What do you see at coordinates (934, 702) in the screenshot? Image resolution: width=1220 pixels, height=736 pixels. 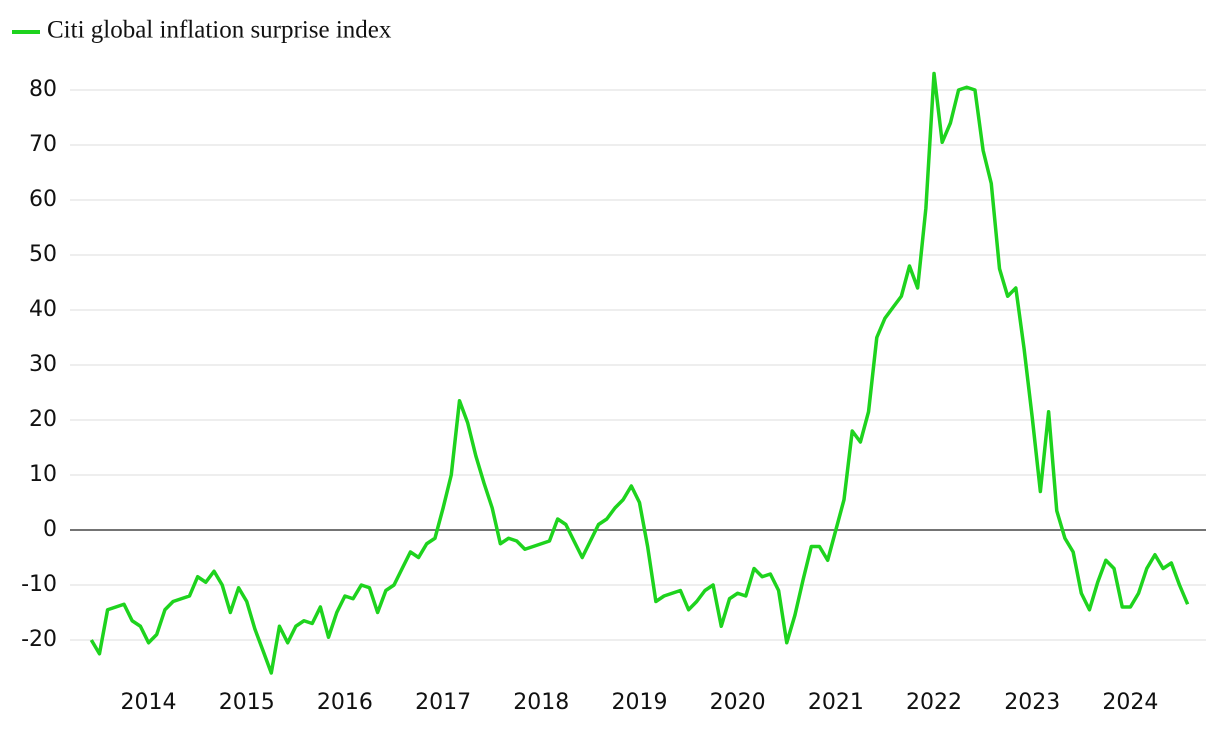 I see `x-tick-label: 2022` at bounding box center [934, 702].